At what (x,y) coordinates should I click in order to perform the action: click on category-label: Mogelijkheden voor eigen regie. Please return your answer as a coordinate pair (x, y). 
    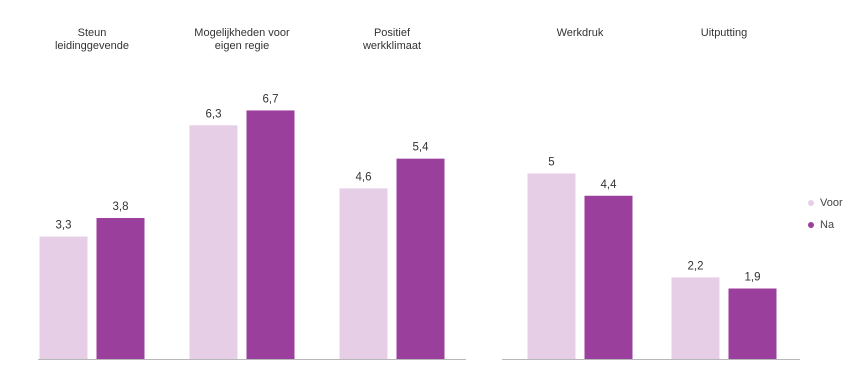
    Looking at the image, I should click on (242, 39).